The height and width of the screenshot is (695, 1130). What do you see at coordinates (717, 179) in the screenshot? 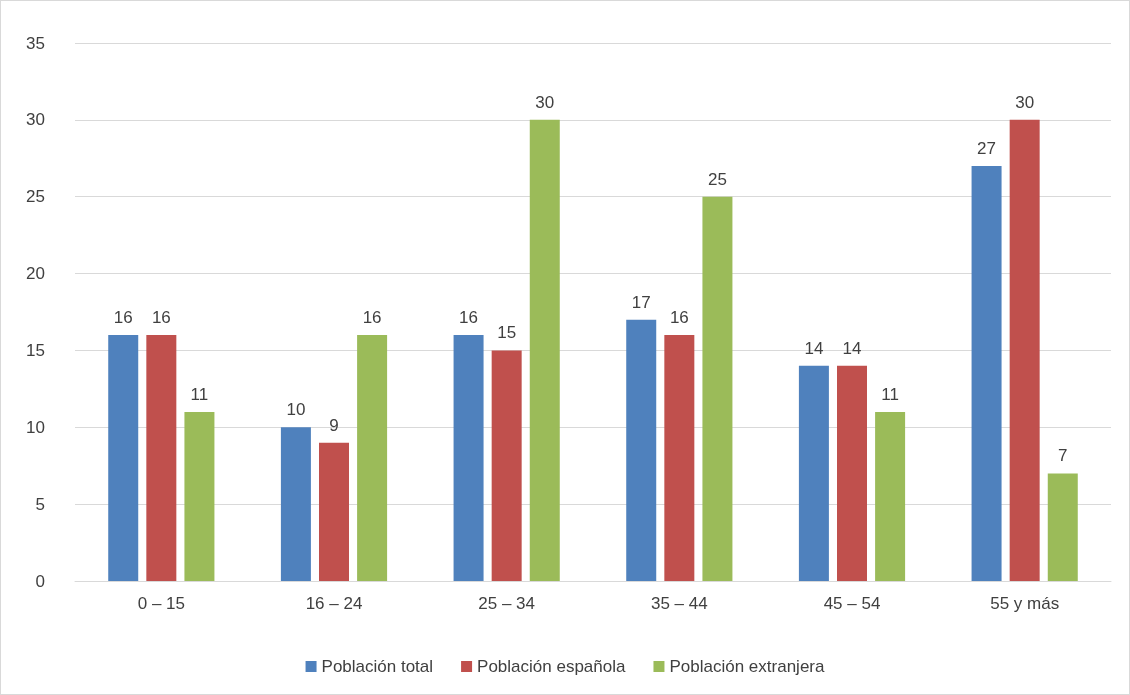
I see `data-label: 25` at bounding box center [717, 179].